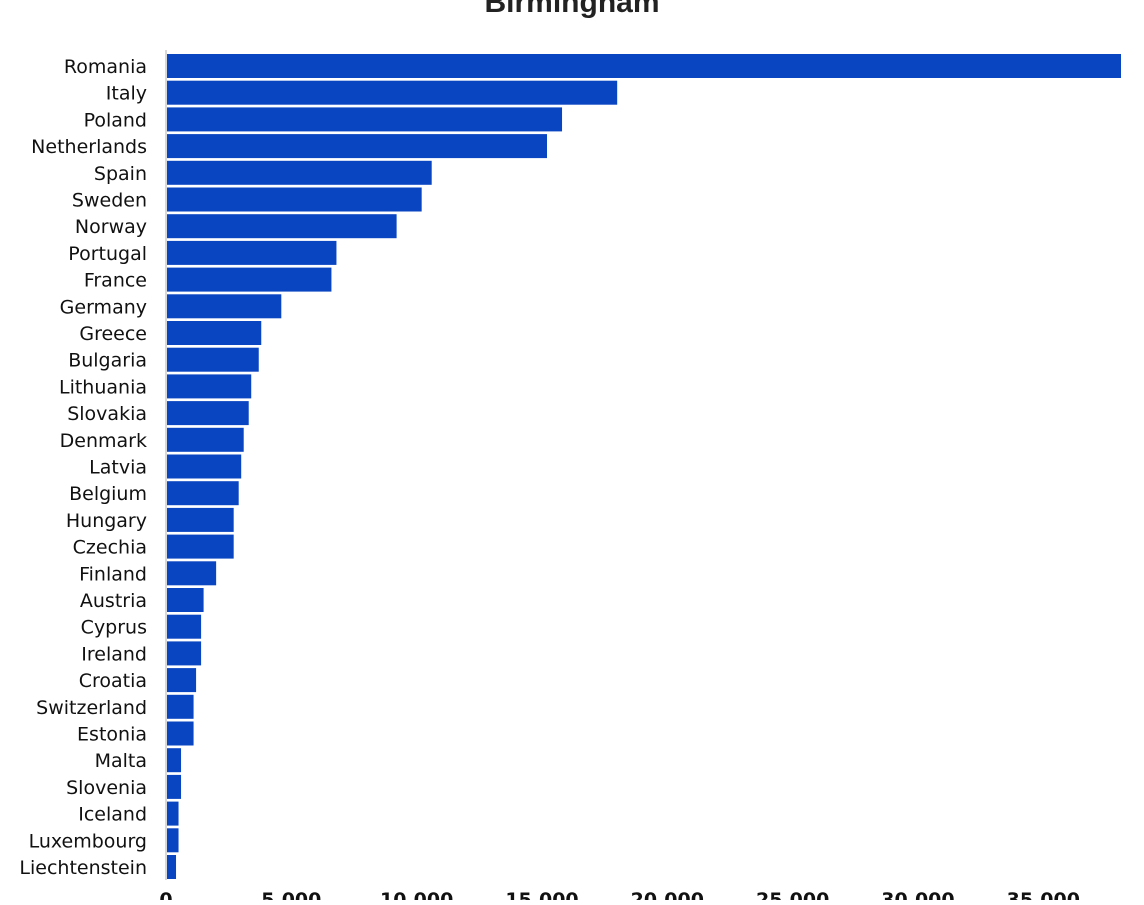 The width and height of the screenshot is (1144, 905). I want to click on category-label: Finland, so click(113, 574).